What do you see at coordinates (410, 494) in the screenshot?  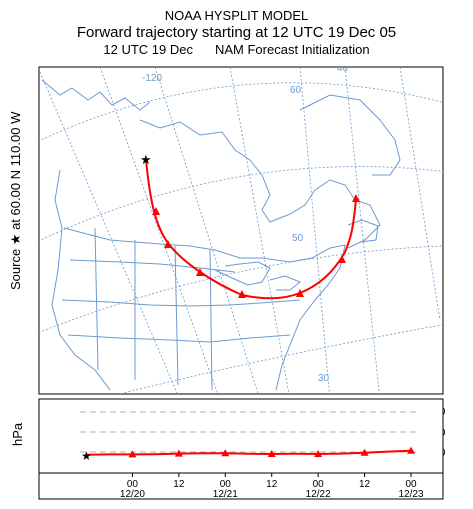 I see `time-tick-label-date: 12/23` at bounding box center [410, 494].